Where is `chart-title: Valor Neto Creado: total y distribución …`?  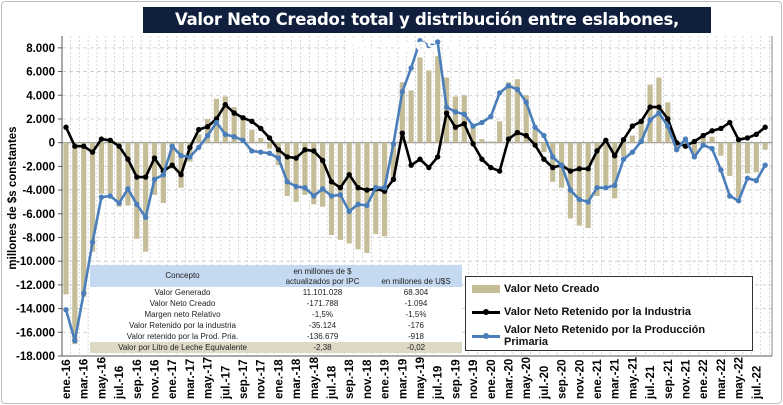
chart-title: Valor Neto Creado: total y distribución … is located at coordinates (427, 31).